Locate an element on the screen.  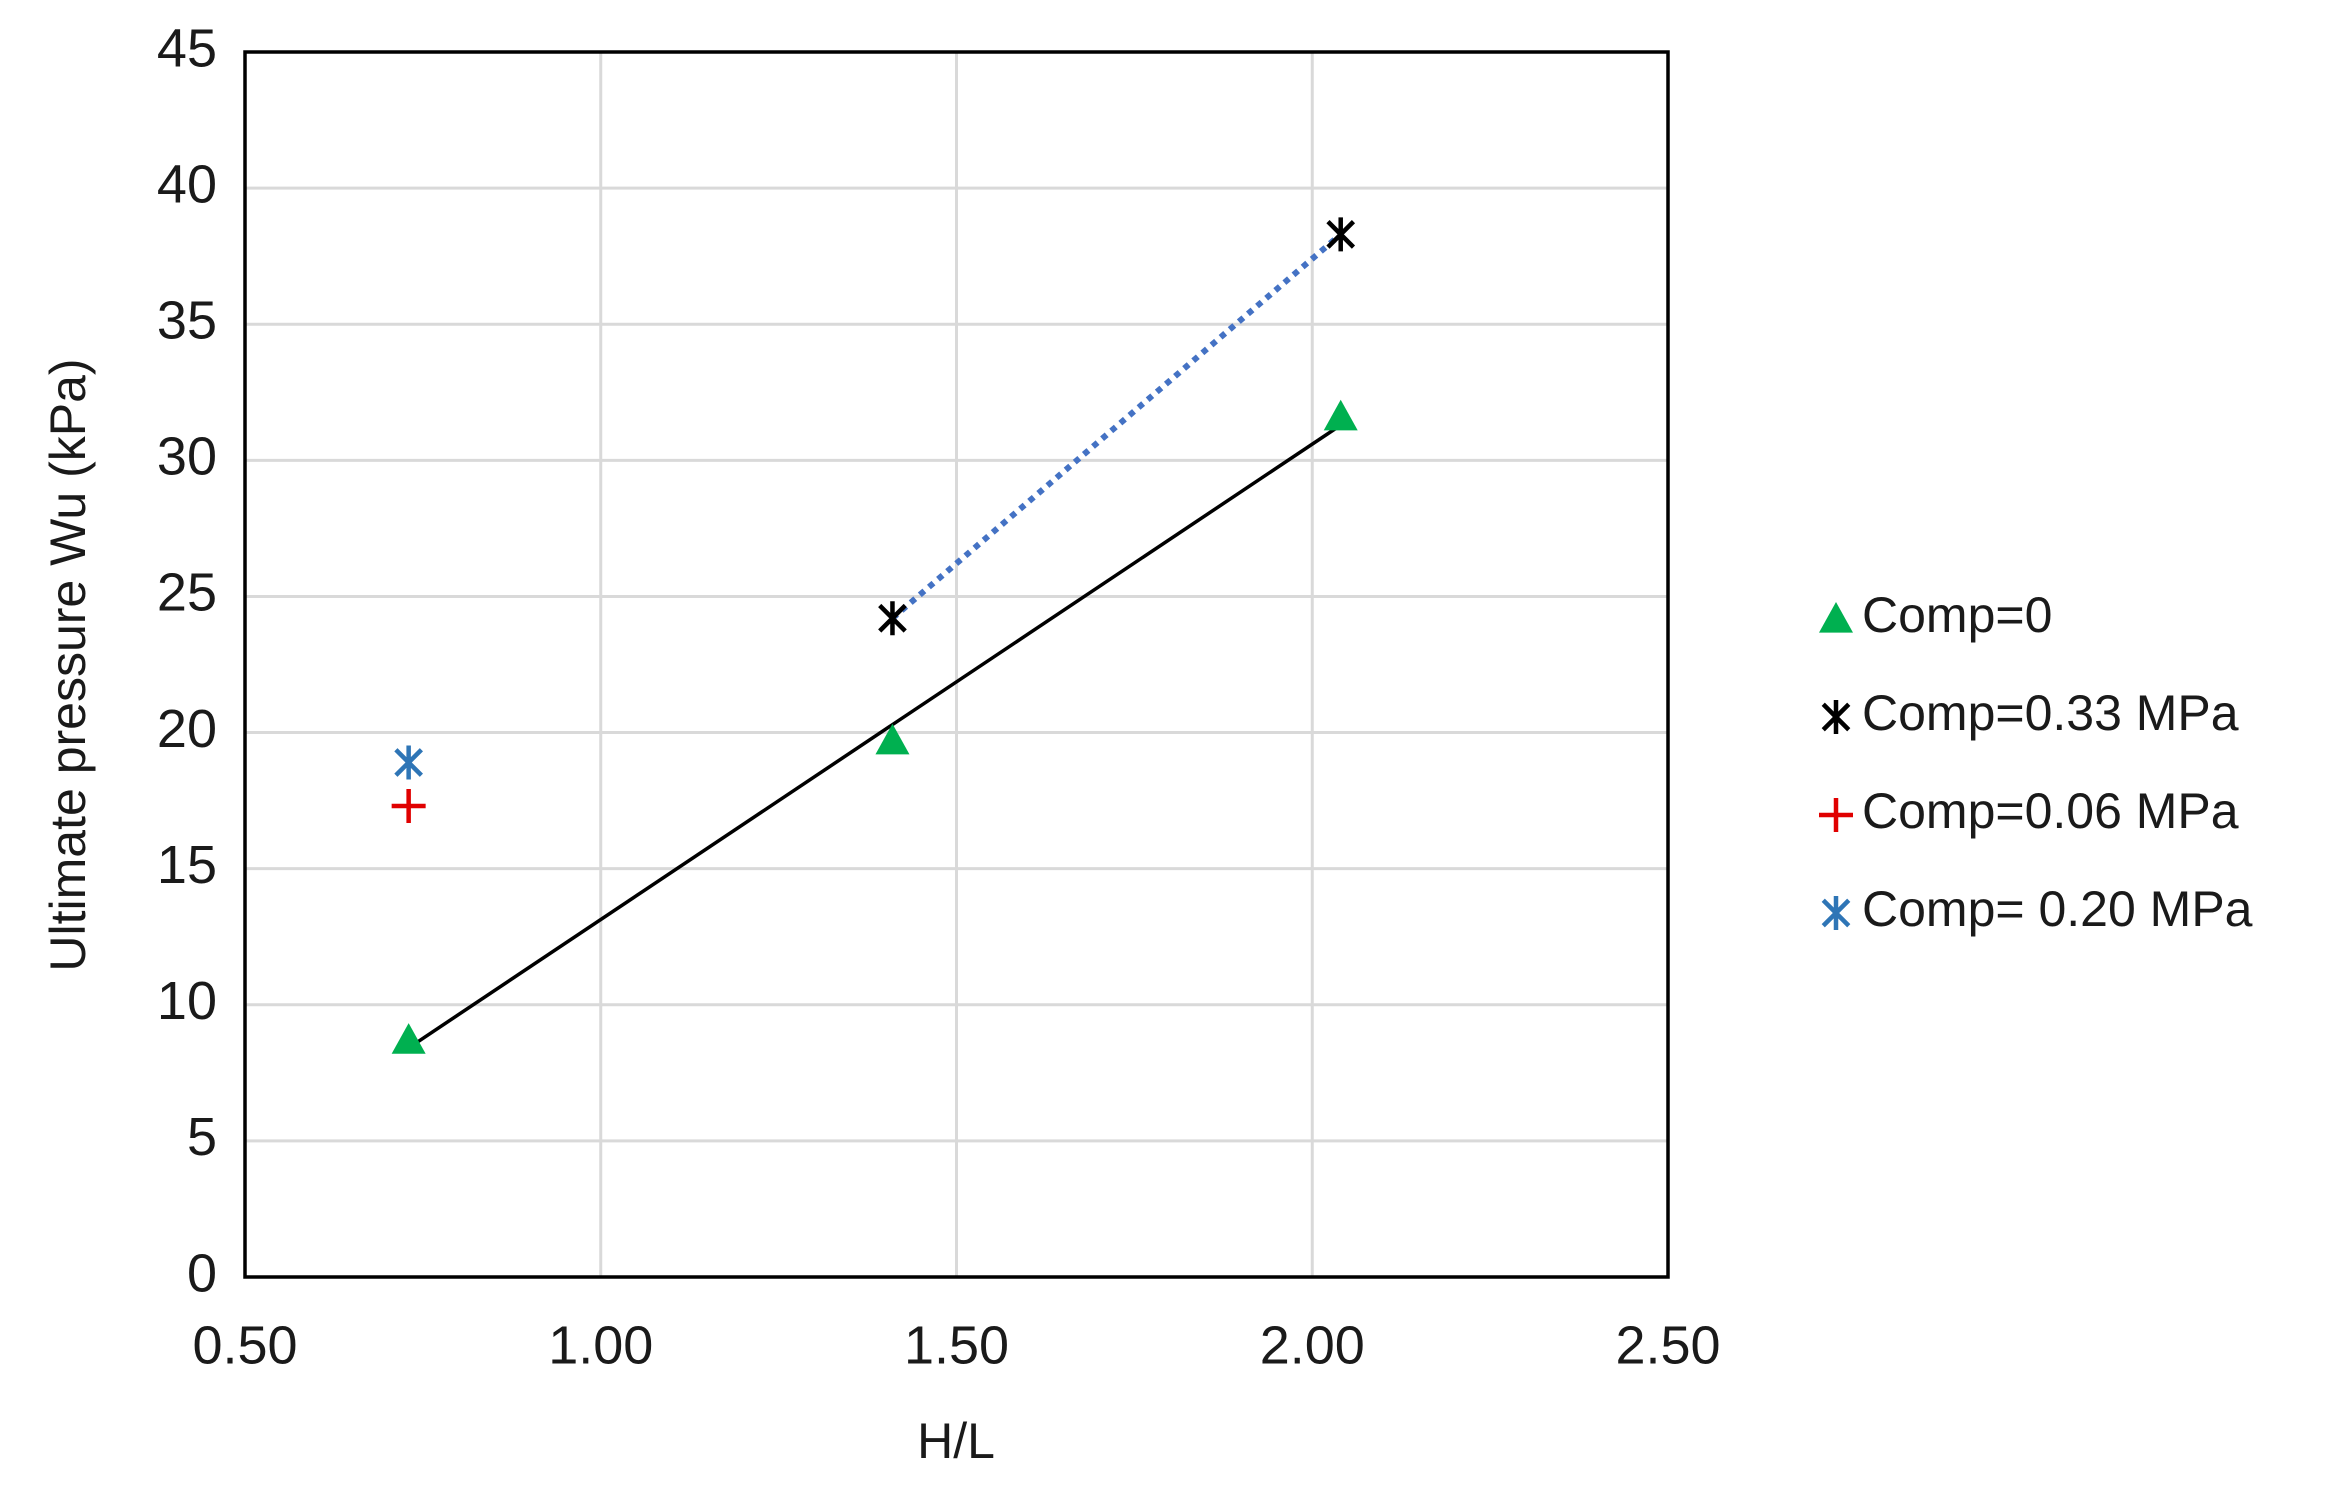
y-tick-label: 35 is located at coordinates (187, 320).